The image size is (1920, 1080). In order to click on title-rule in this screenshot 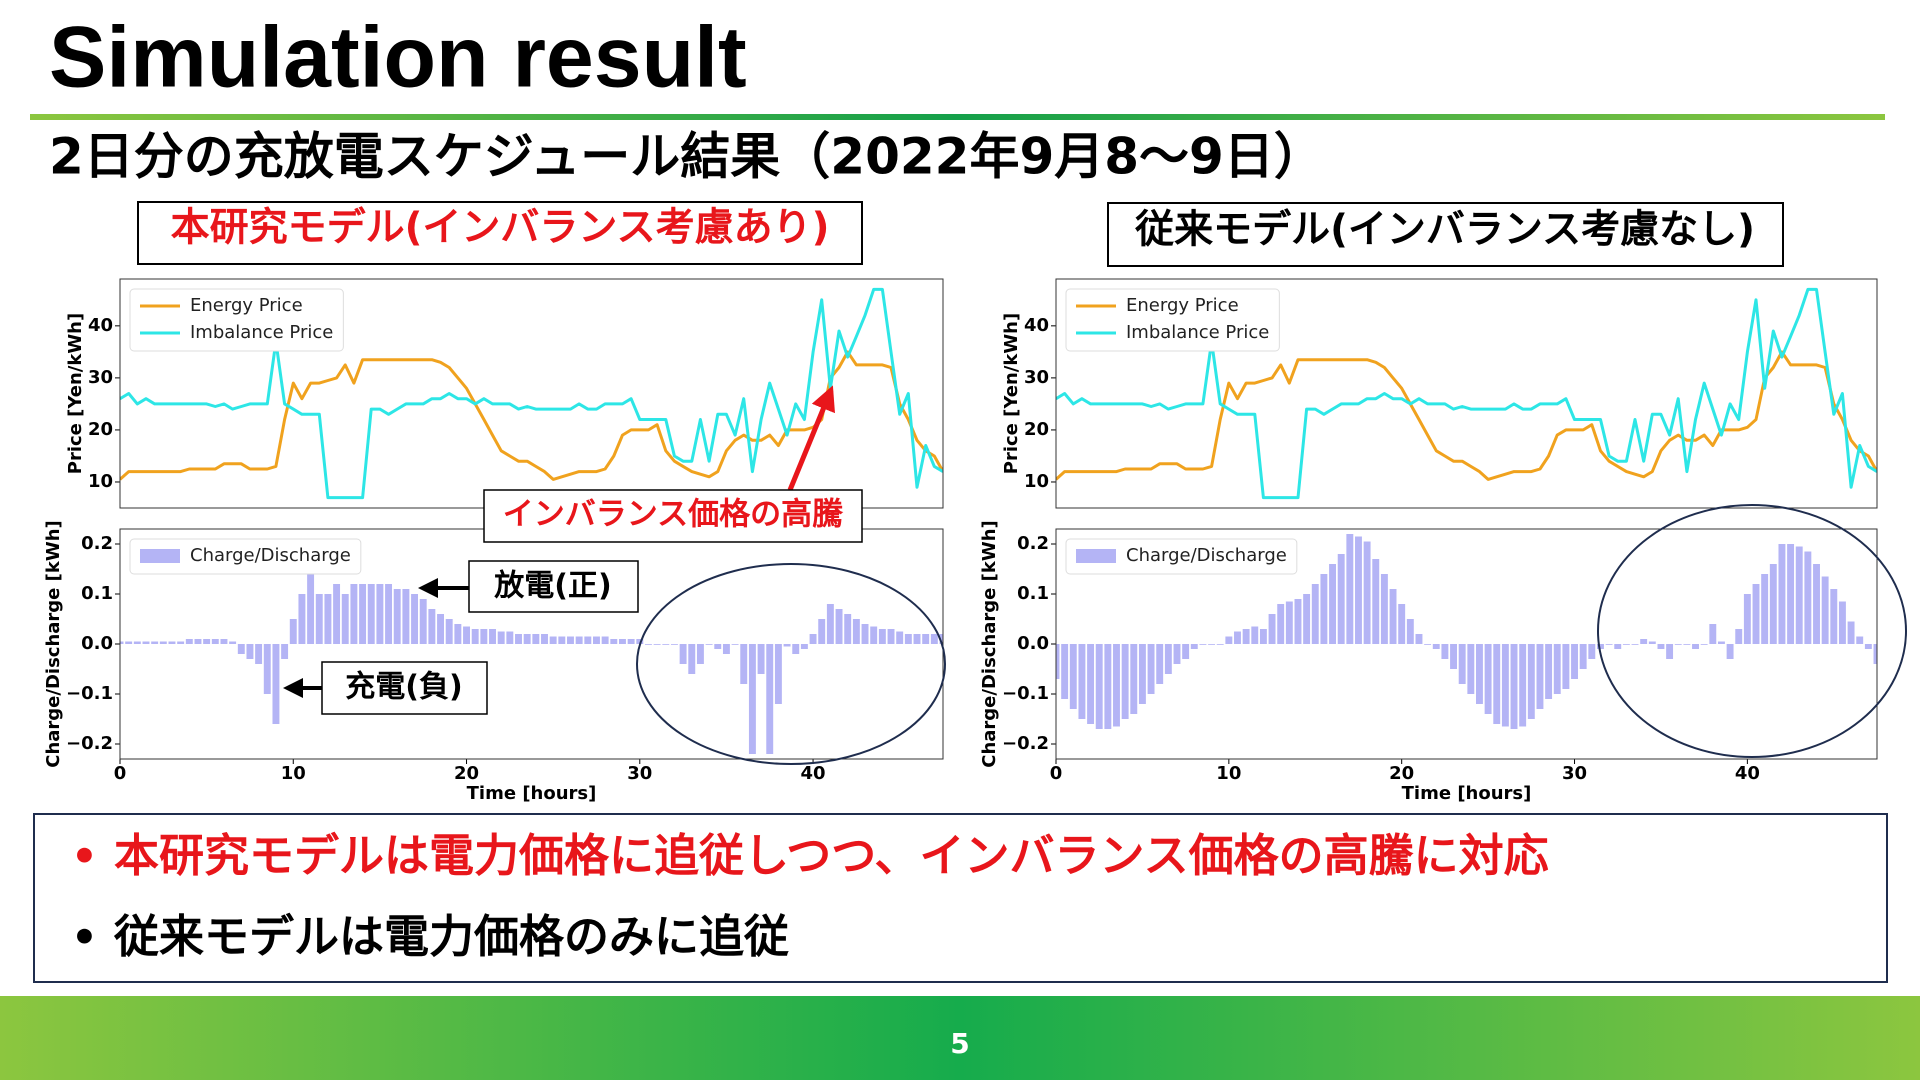, I will do `click(957, 117)`.